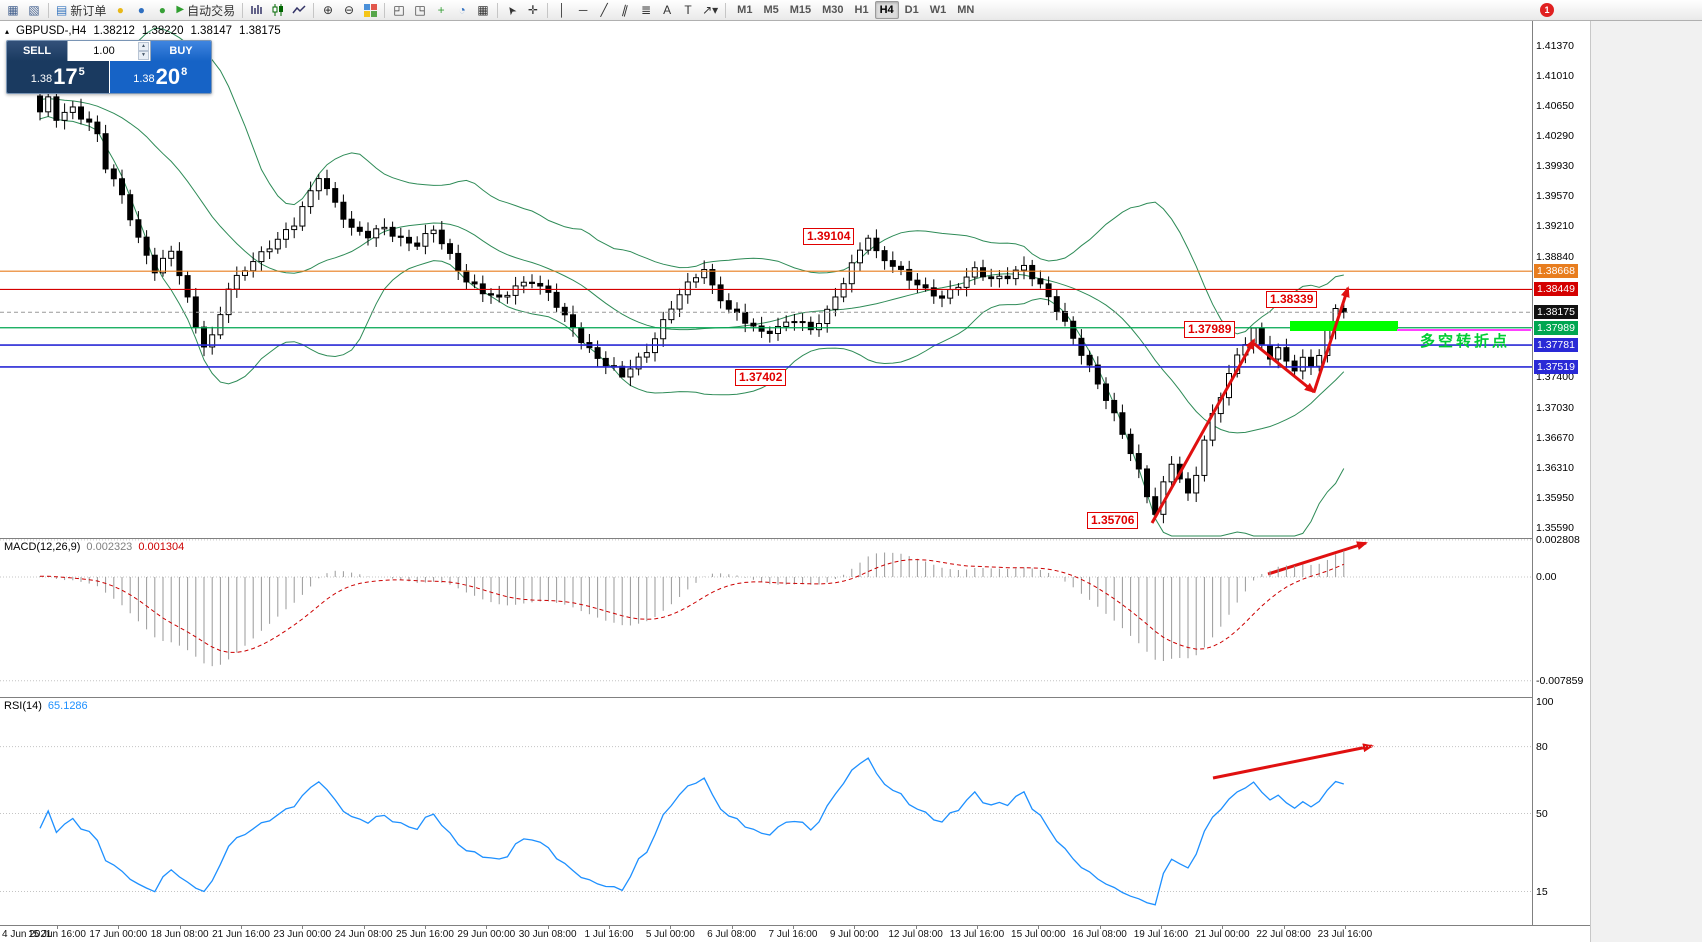  Describe the element at coordinates (911, 10) in the screenshot. I see `timeframe-button-d1: D1` at that location.